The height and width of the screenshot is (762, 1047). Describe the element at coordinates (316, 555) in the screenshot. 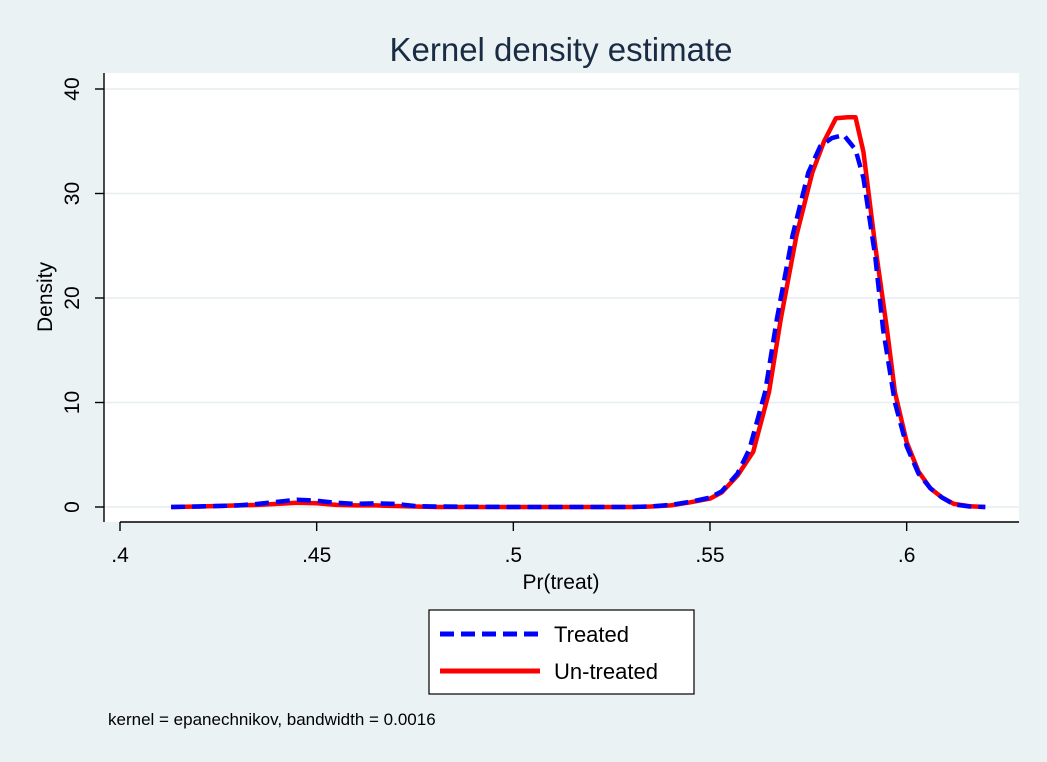

I see `x-tick-label-1: .45` at that location.